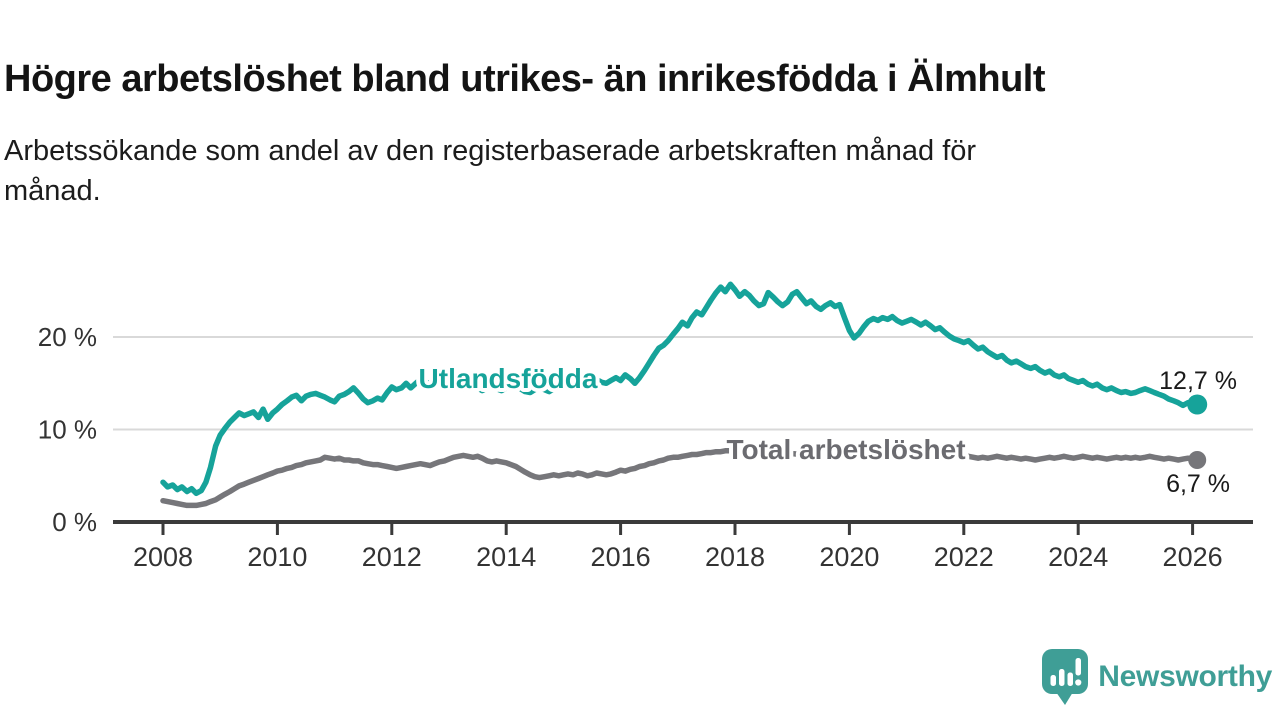 The width and height of the screenshot is (1280, 720). What do you see at coordinates (67, 337) in the screenshot?
I see `y-axis-tick-label-20: 20 %` at bounding box center [67, 337].